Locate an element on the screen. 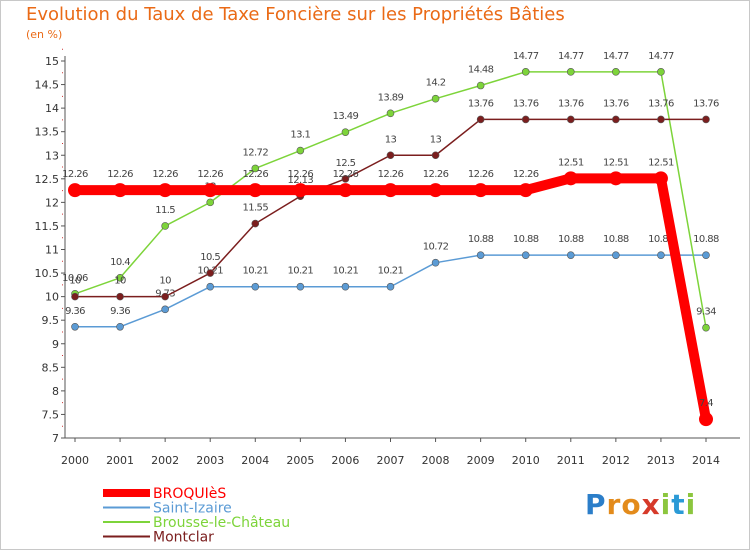 The height and width of the screenshot is (550, 750). data-label: 13 is located at coordinates (436, 139).